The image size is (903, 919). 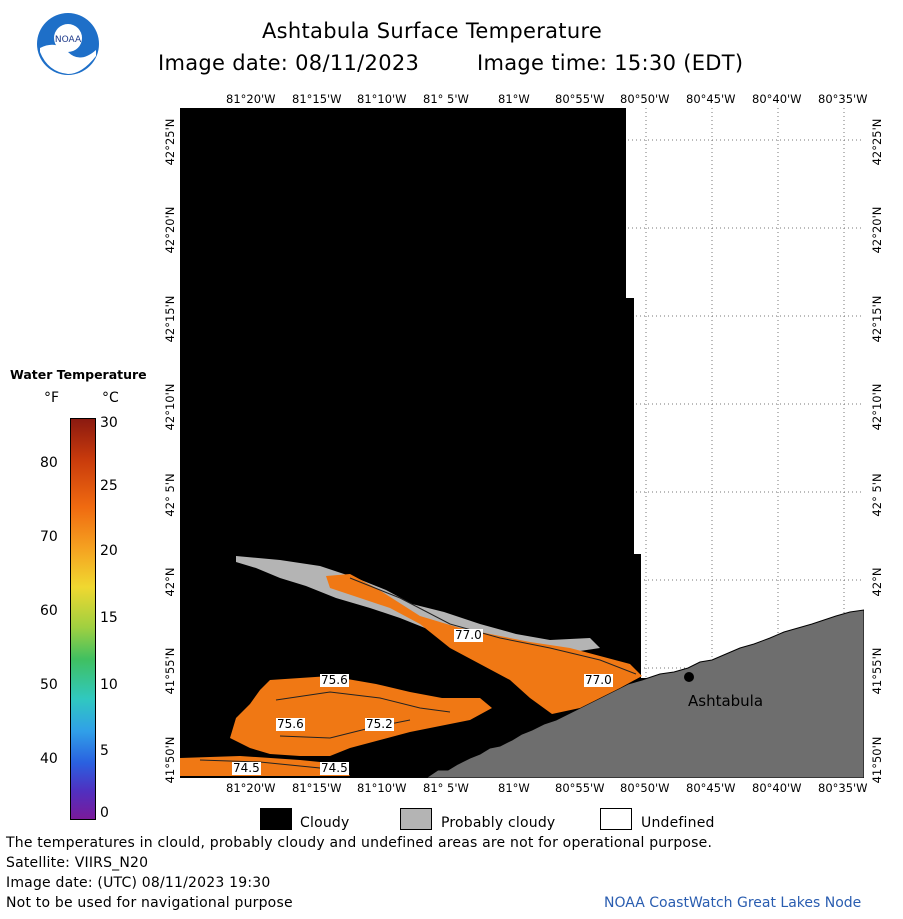 I want to click on footer-navigation-warning: Not to be used for navigational purpose, so click(x=149, y=903).